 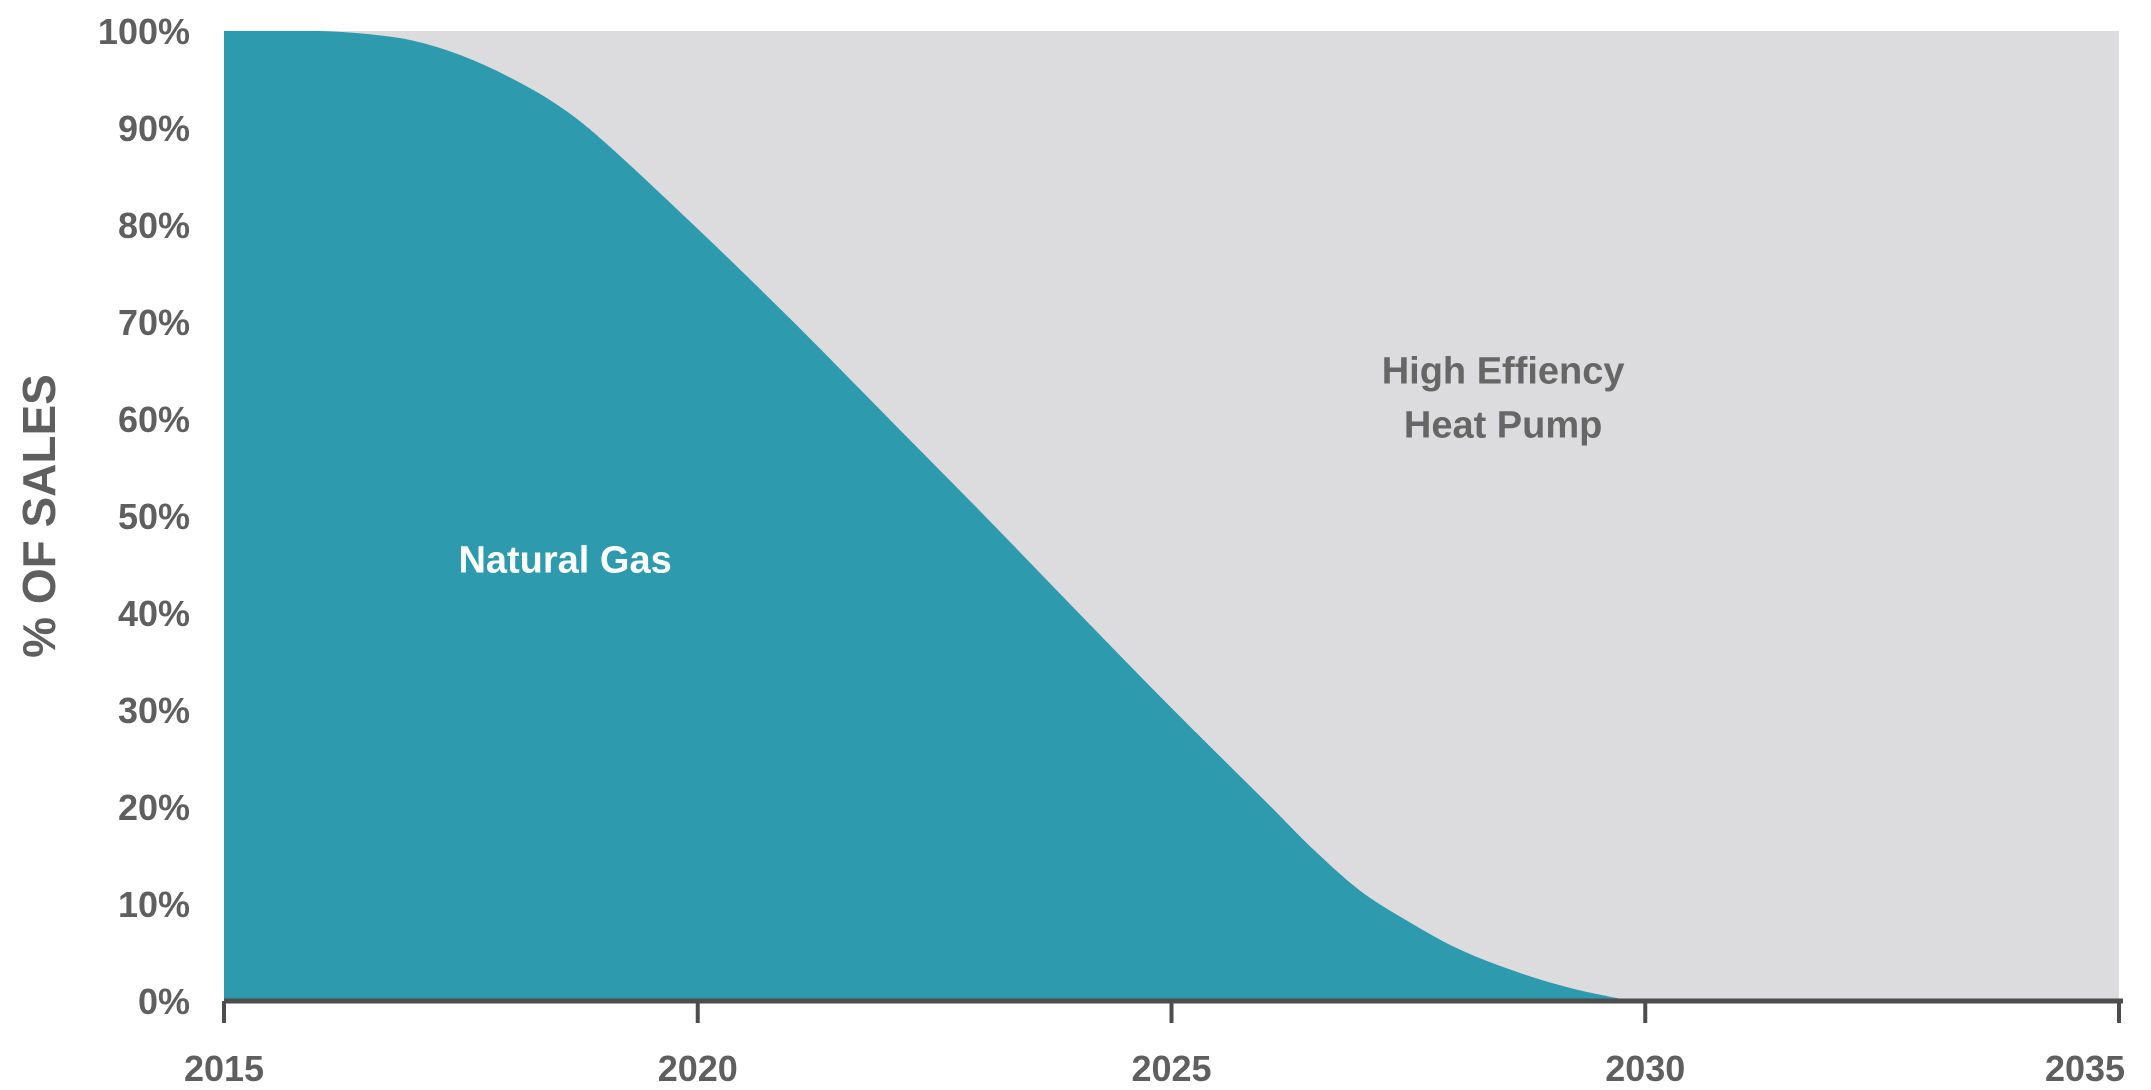 What do you see at coordinates (2085, 1068) in the screenshot?
I see `x-tick-label: 2035` at bounding box center [2085, 1068].